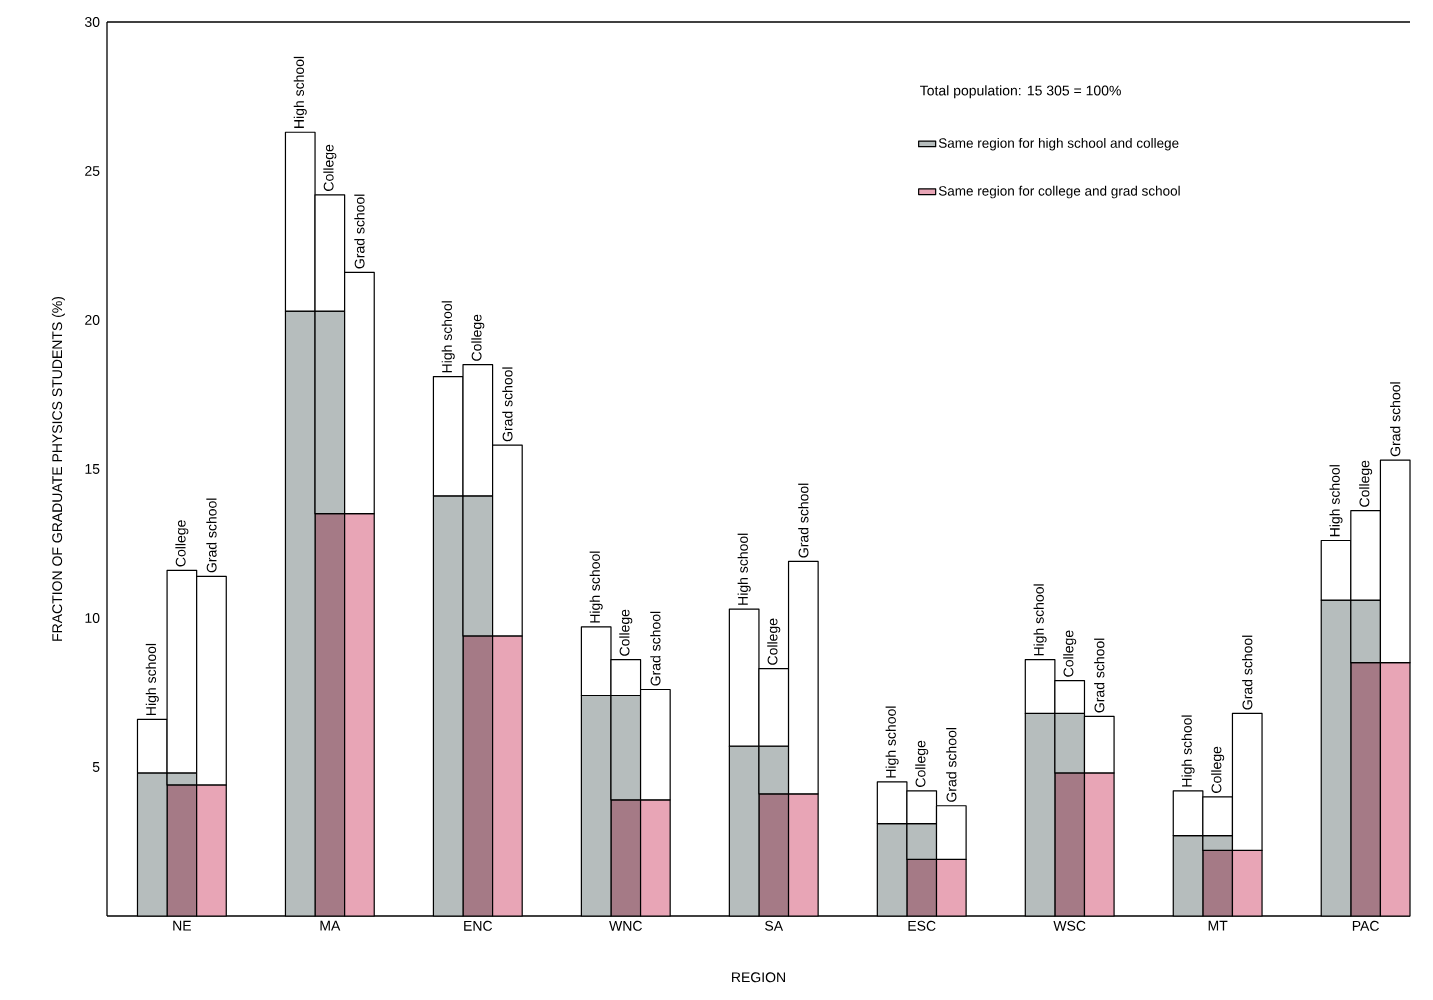 The width and height of the screenshot is (1433, 1000). I want to click on x-tick-label: SA, so click(774, 925).